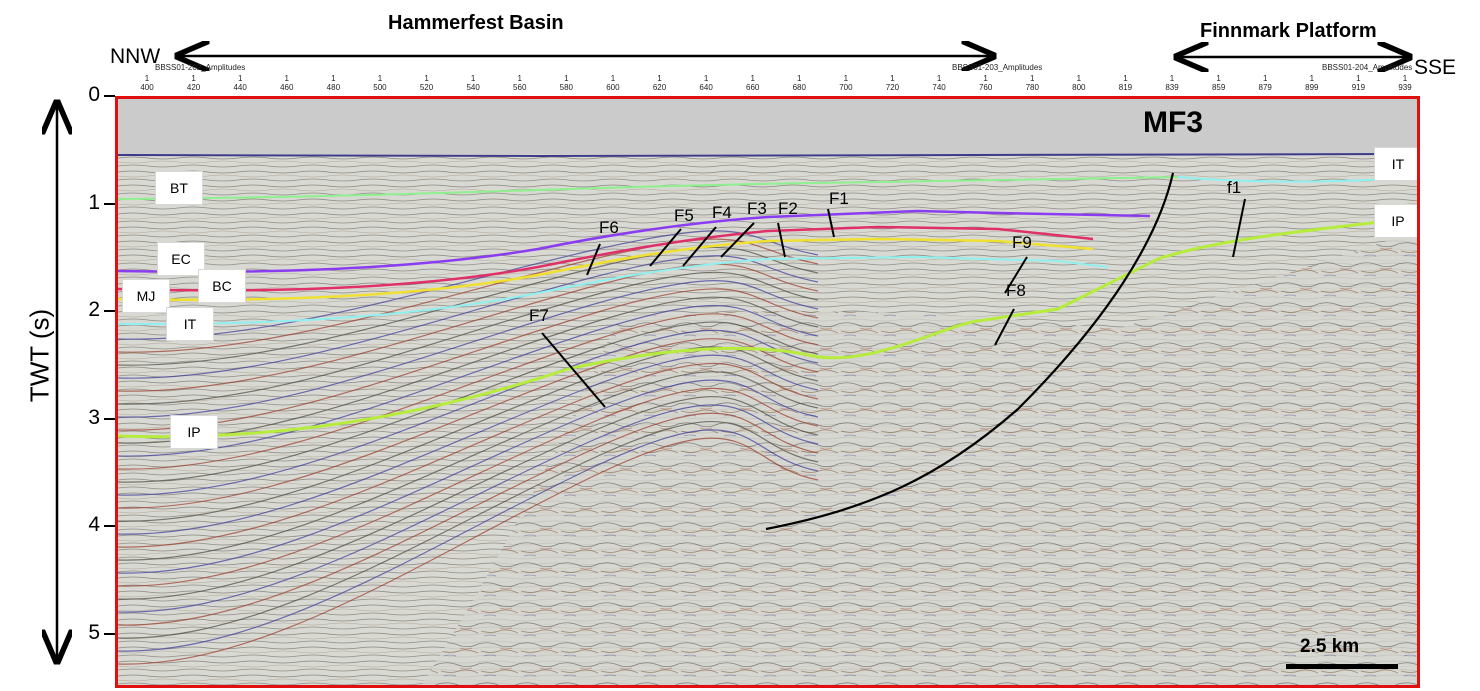  Describe the element at coordinates (1342, 666) in the screenshot. I see `scale-bar` at that location.